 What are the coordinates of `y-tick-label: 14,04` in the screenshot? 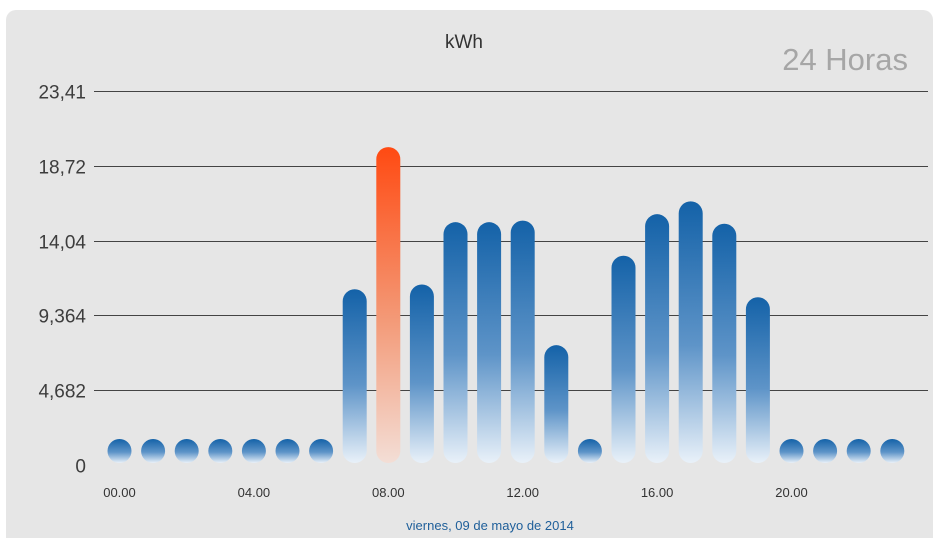 It's located at (62, 243).